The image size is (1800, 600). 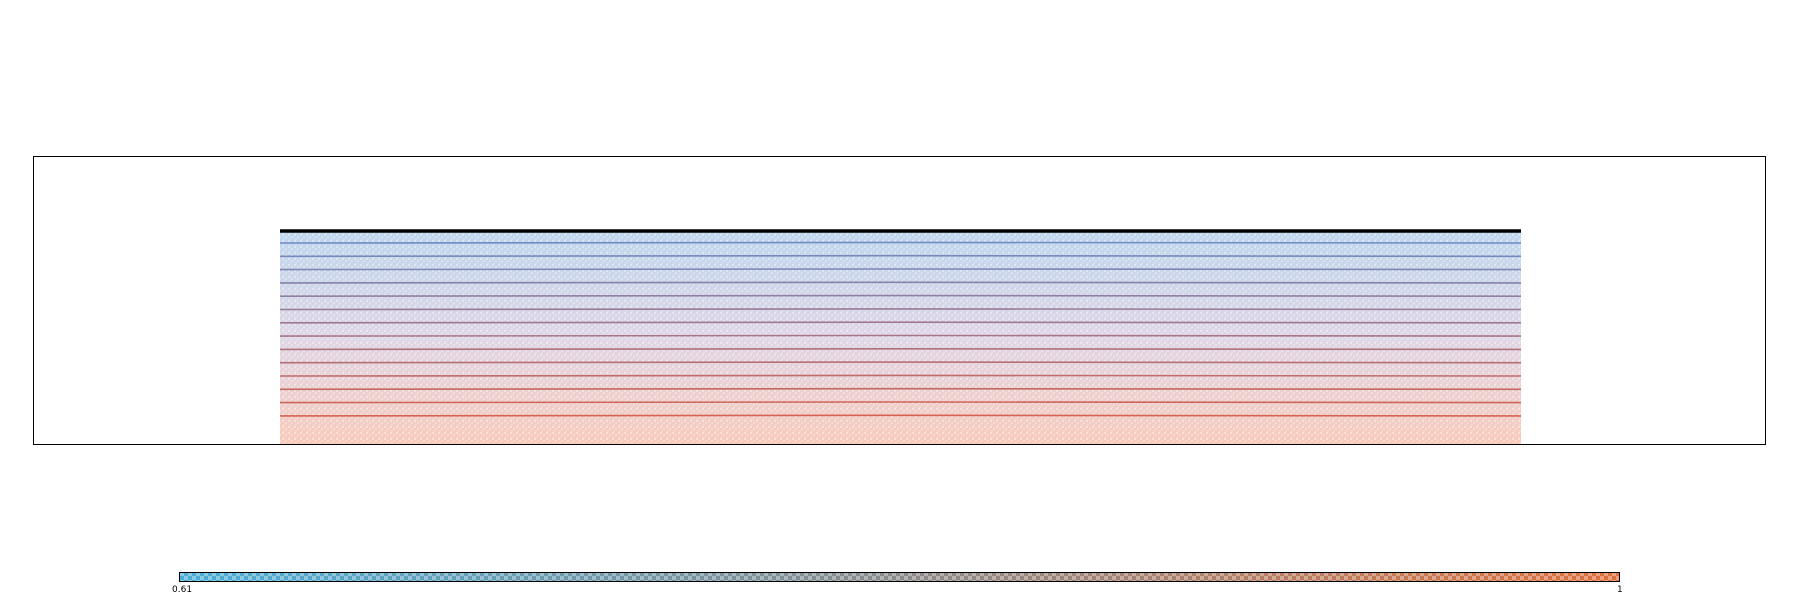 I want to click on colorbar-max-label: 1, so click(x=1620, y=590).